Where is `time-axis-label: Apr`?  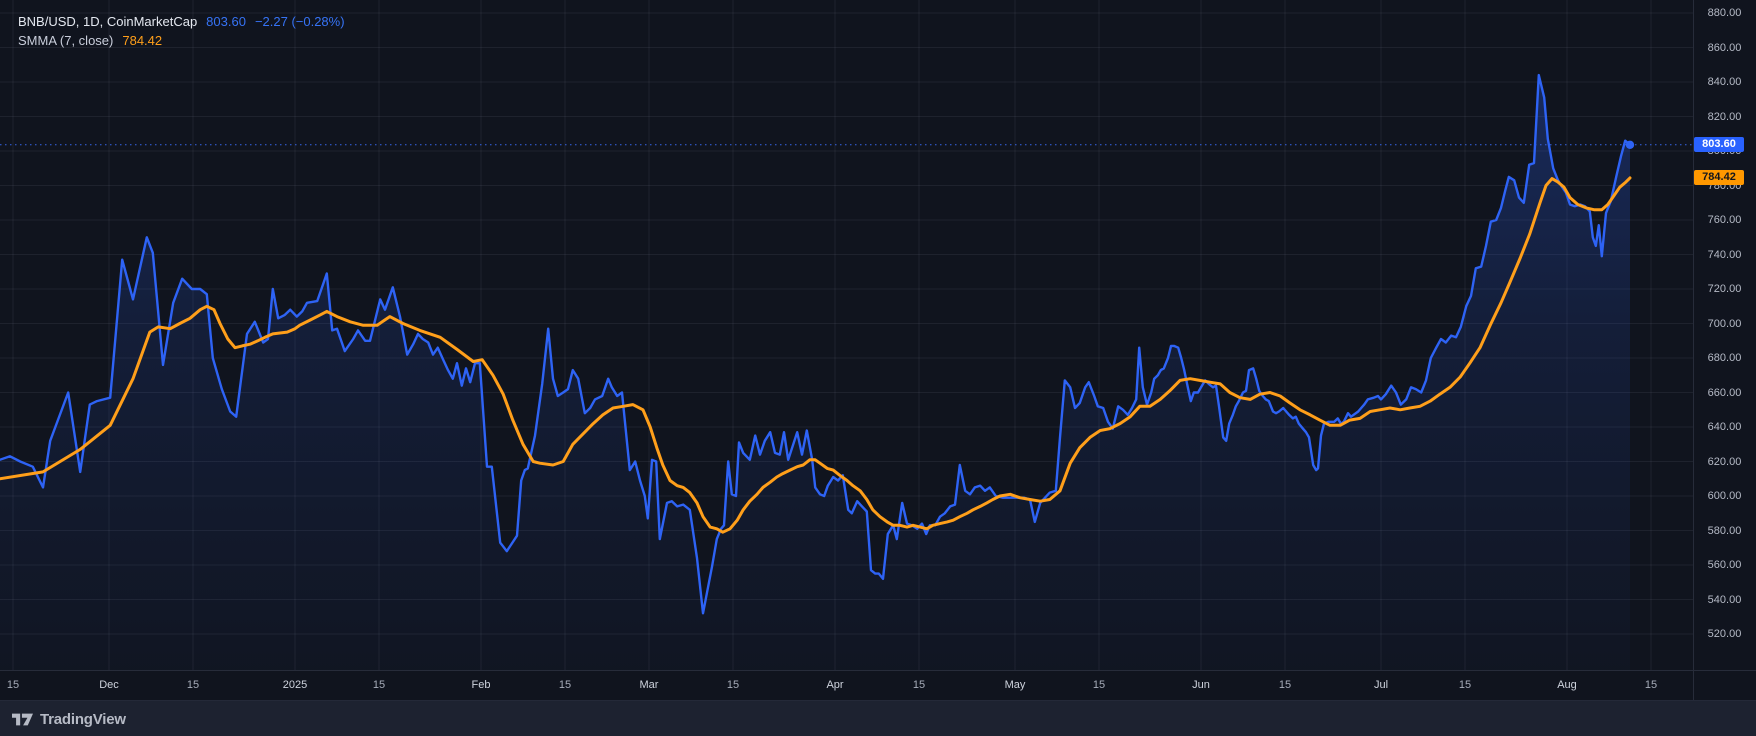
time-axis-label: Apr is located at coordinates (835, 685).